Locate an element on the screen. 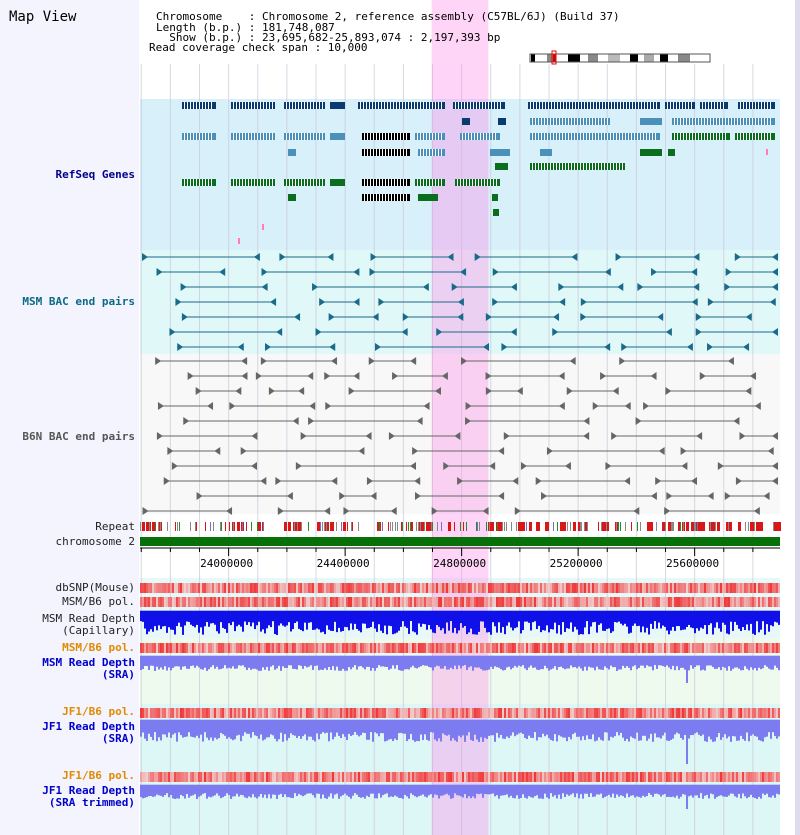  track-label-dbsnp: dbSNP(Mouse) is located at coordinates (95, 587).